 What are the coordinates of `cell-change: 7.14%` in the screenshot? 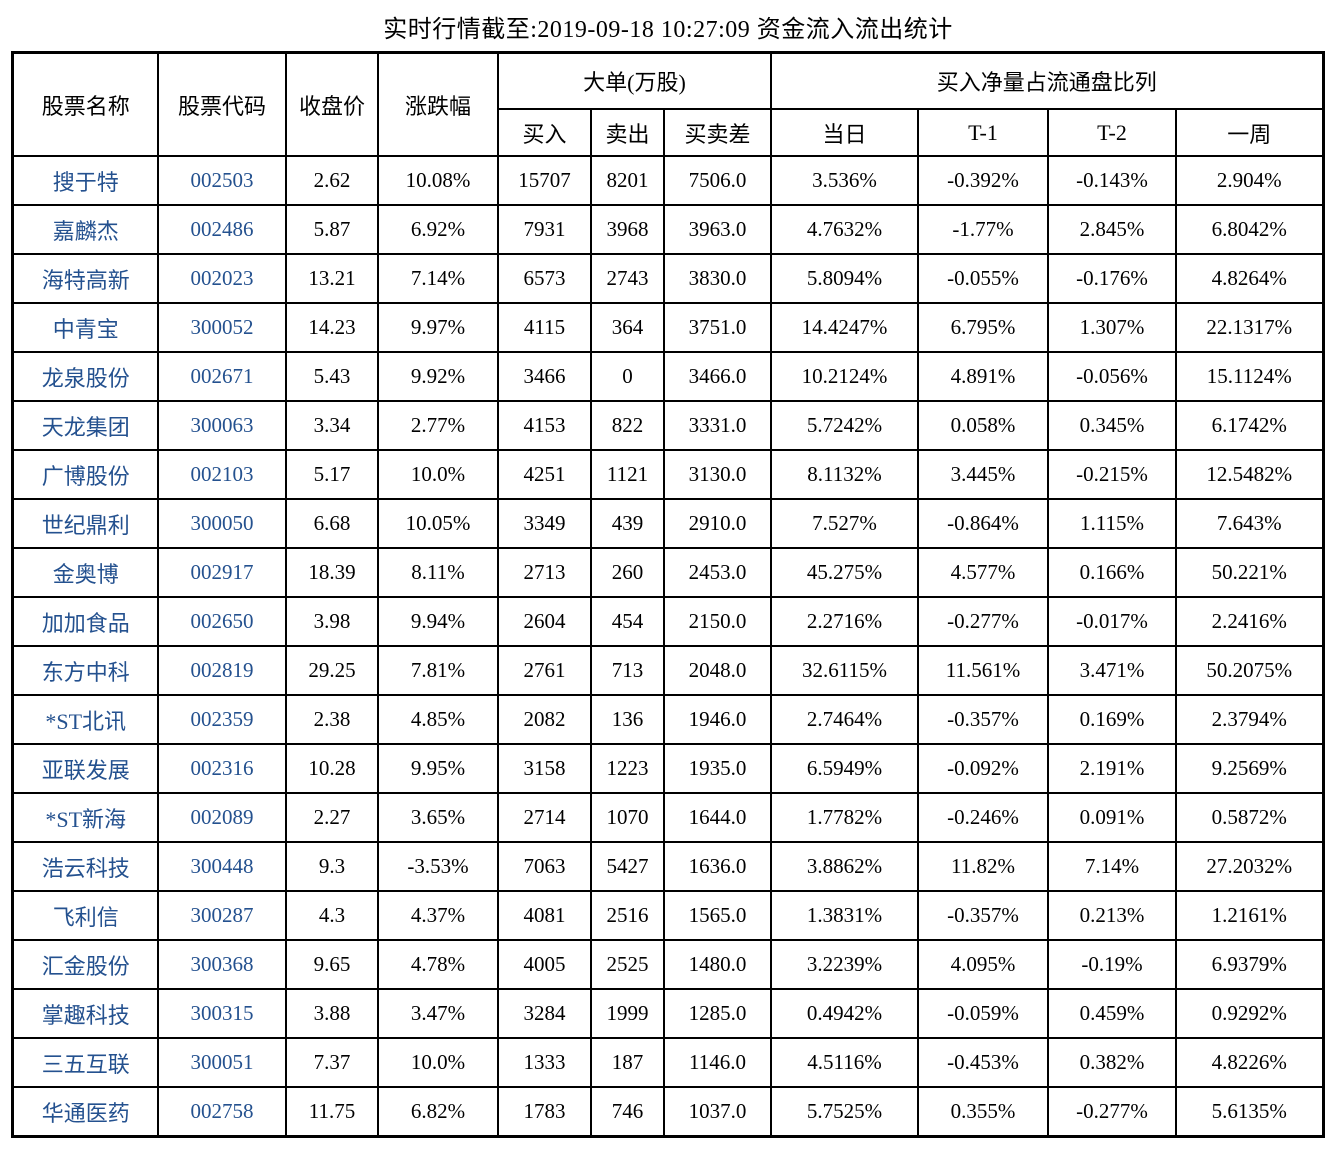 It's located at (437, 278).